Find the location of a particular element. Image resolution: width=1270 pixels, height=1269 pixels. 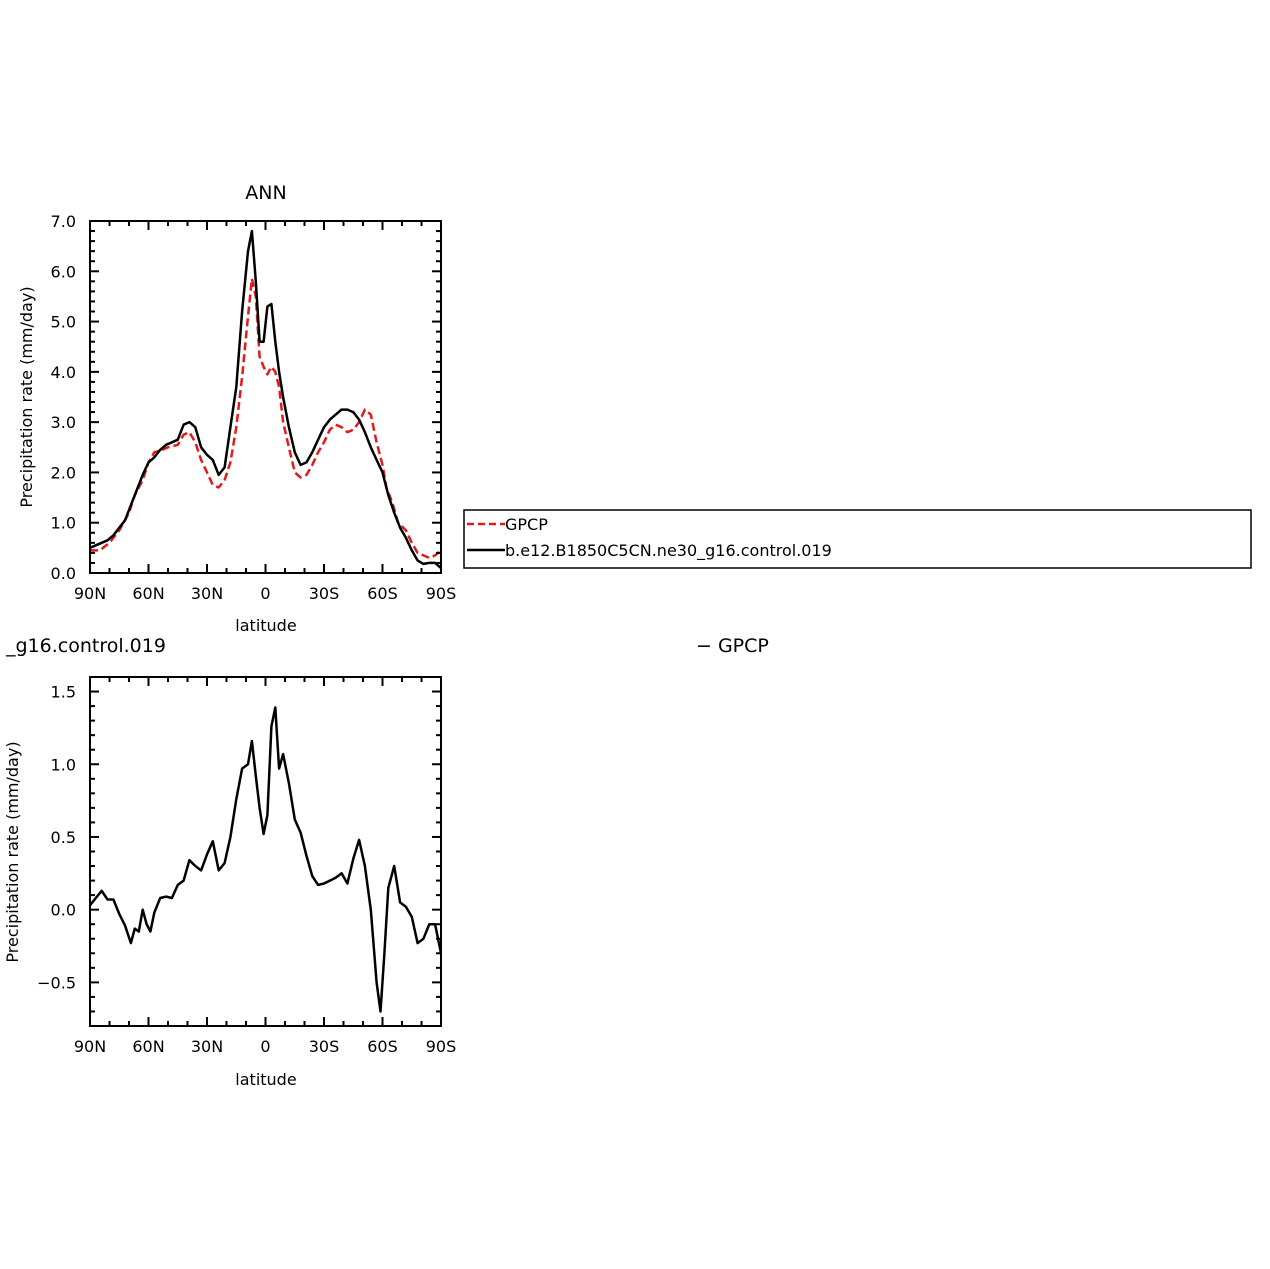

top-y-tick-label: 0.0 is located at coordinates (63, 573).